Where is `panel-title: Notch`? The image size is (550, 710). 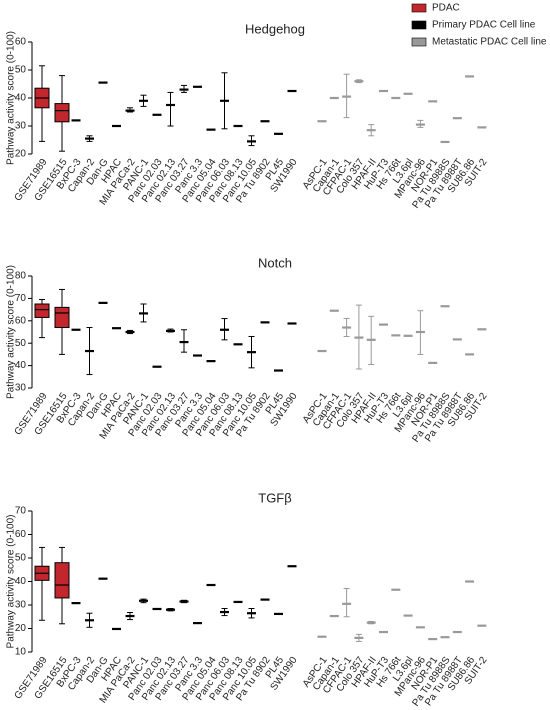 panel-title: Notch is located at coordinates (275, 262).